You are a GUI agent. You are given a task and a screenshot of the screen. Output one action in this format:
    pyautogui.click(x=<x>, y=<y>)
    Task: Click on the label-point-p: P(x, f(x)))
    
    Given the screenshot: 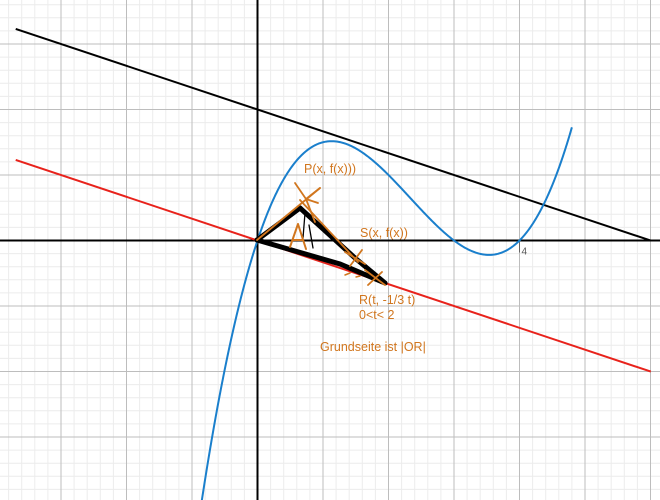 What is the action you would take?
    pyautogui.click(x=330, y=169)
    